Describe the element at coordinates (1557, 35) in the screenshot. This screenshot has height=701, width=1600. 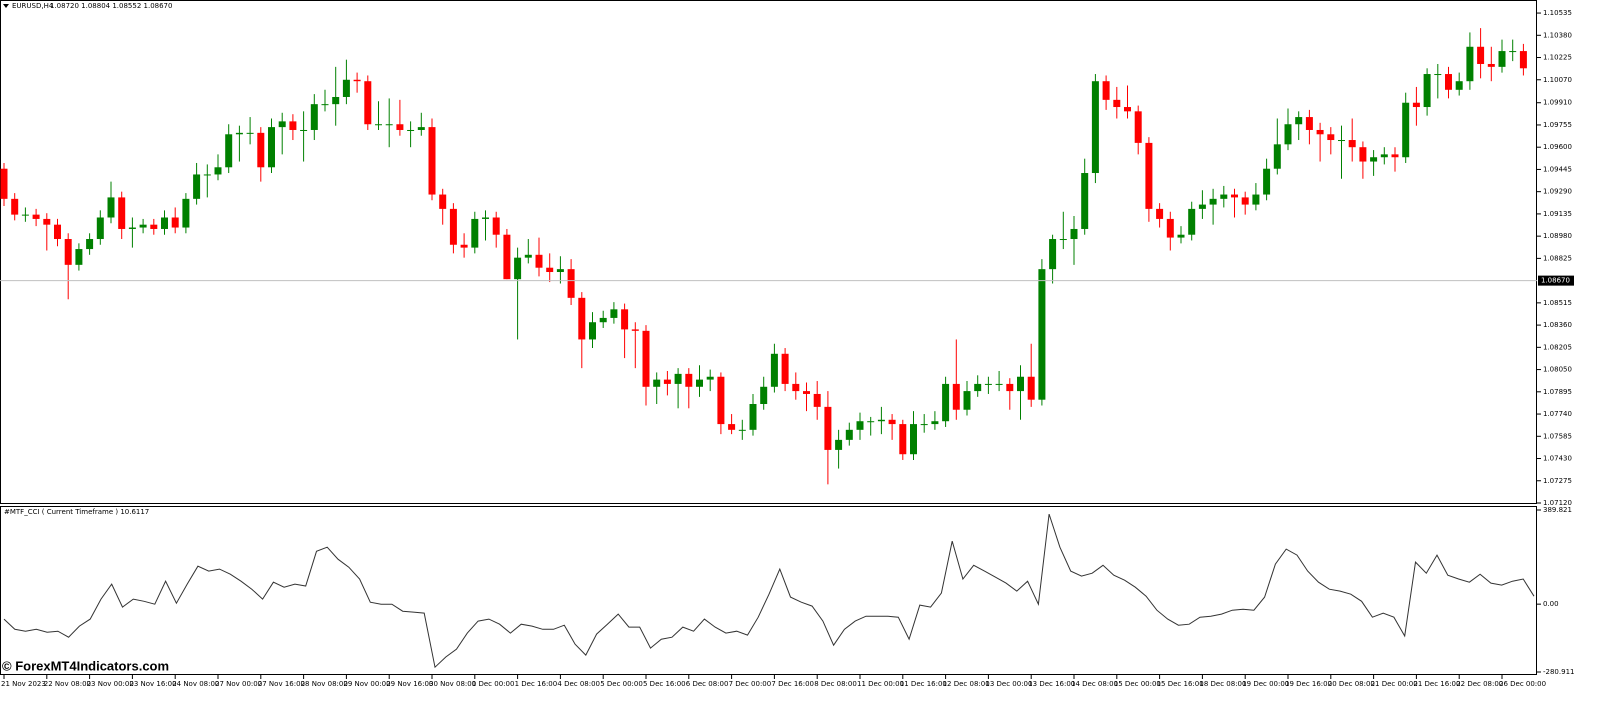
I see `y-tick-label: 1.10380` at that location.